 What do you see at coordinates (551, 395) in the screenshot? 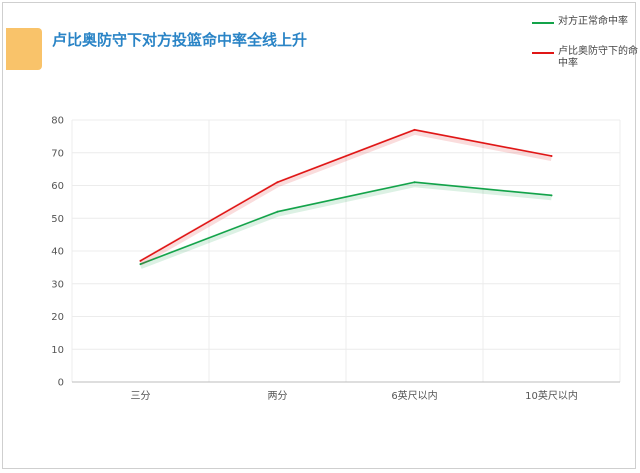
I see `x-tick-label: 10英尺以内` at bounding box center [551, 395].